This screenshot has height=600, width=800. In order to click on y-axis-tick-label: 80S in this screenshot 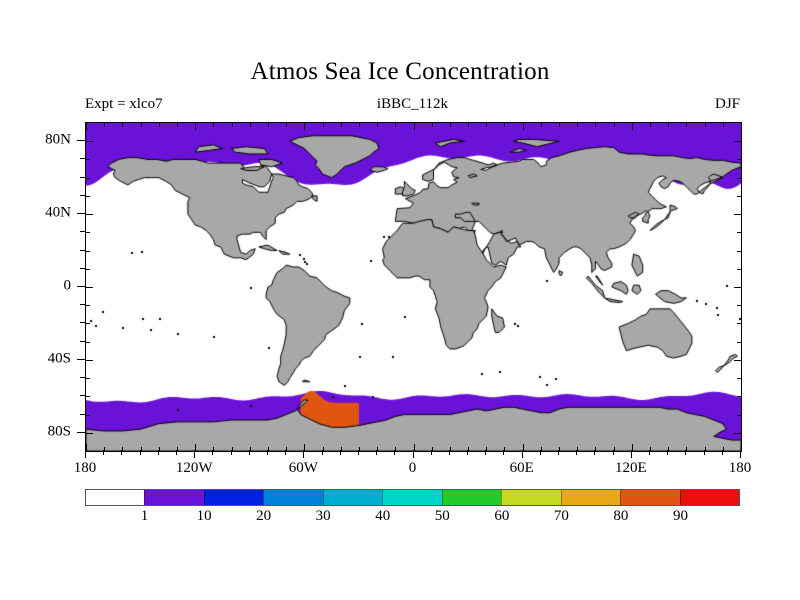, I will do `click(59, 431)`.